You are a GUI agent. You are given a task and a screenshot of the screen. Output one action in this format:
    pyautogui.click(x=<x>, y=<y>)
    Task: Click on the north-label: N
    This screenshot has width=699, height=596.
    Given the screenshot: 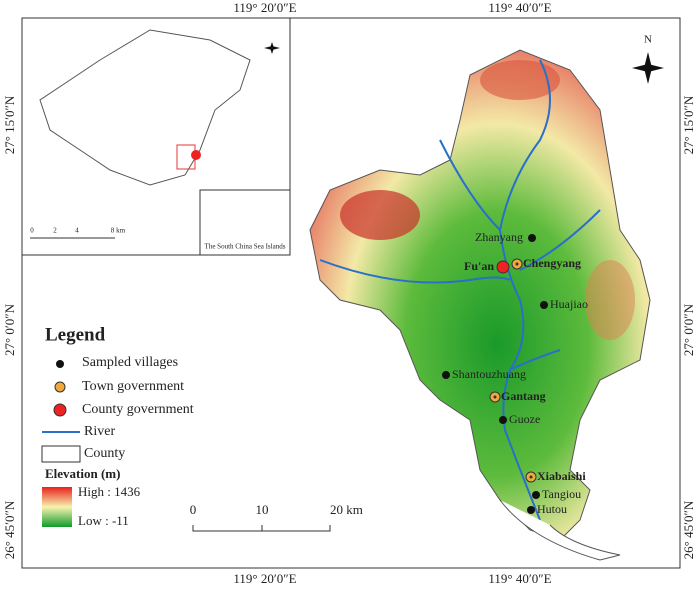 What is the action you would take?
    pyautogui.click(x=648, y=40)
    